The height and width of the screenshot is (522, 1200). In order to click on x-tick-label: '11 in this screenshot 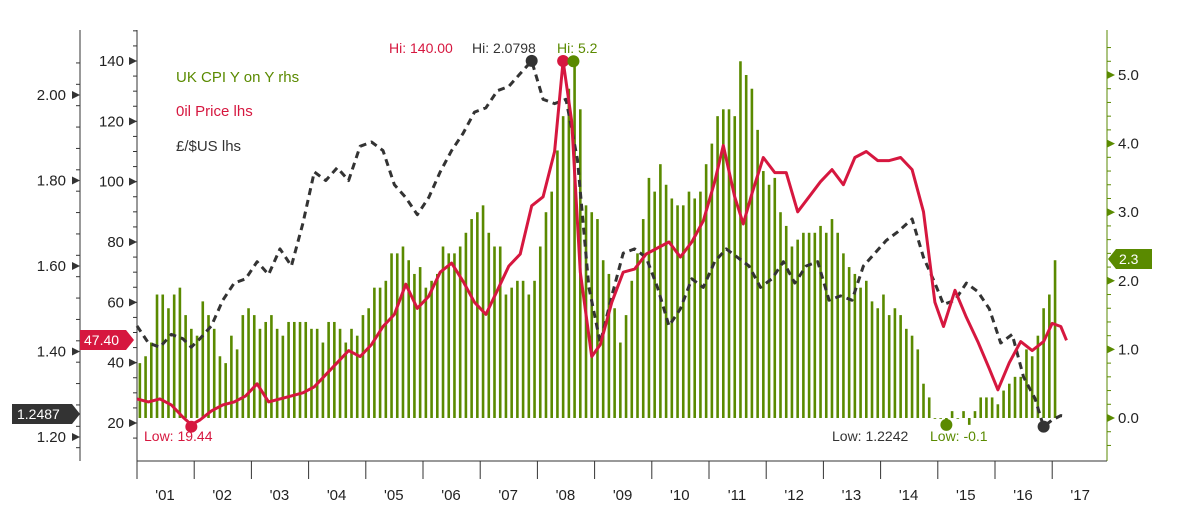, I will do `click(737, 495)`.